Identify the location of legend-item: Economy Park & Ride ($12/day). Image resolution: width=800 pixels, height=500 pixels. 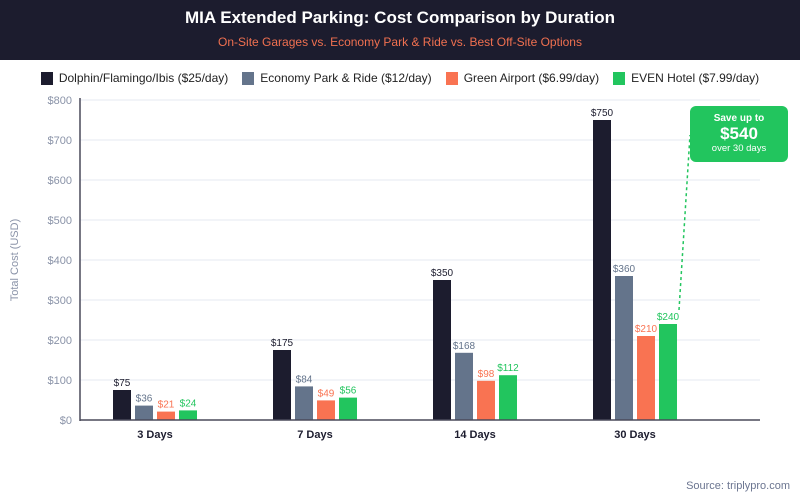
(337, 78).